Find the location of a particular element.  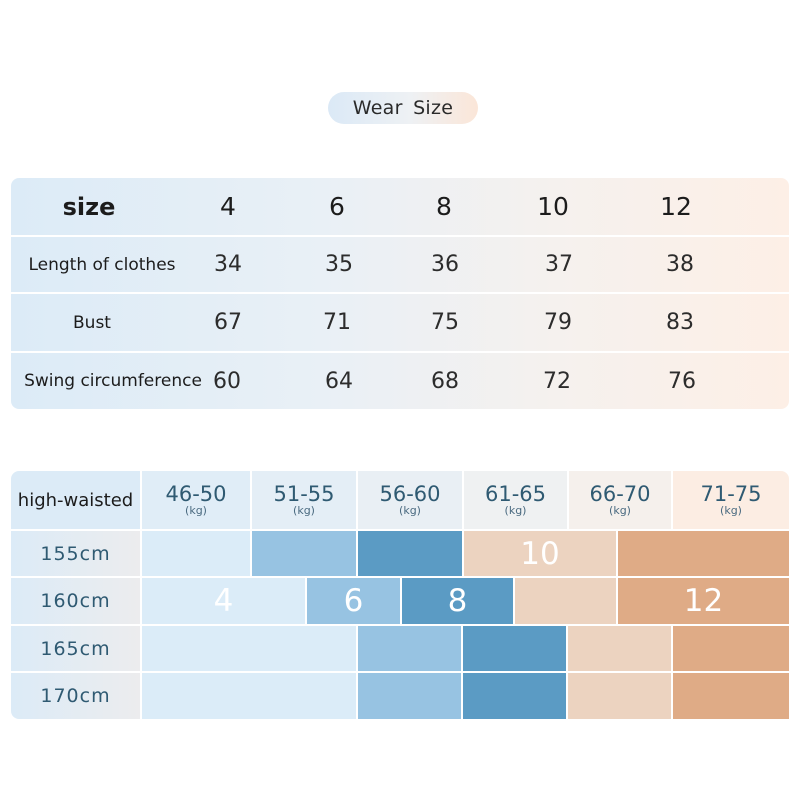

table-cell: 37 is located at coordinates (559, 264).